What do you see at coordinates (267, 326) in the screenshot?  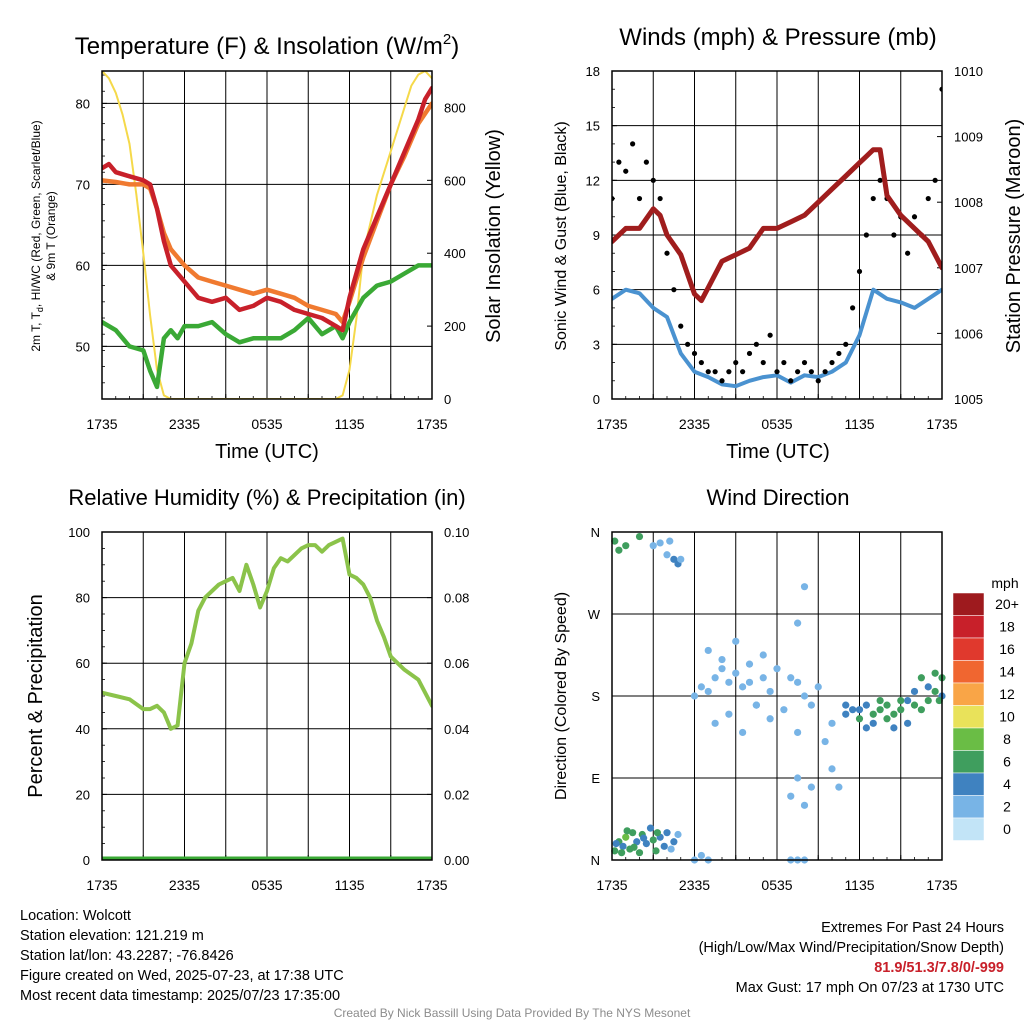 I see `dewpoint-line` at bounding box center [267, 326].